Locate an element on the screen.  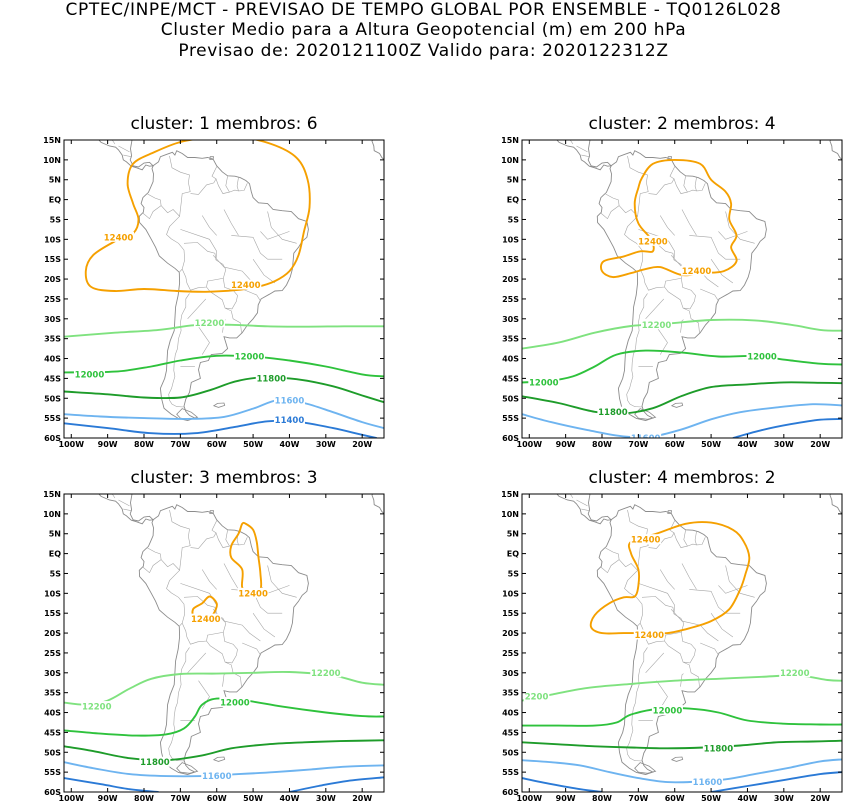
map-frame is located at coordinates (224, 643).